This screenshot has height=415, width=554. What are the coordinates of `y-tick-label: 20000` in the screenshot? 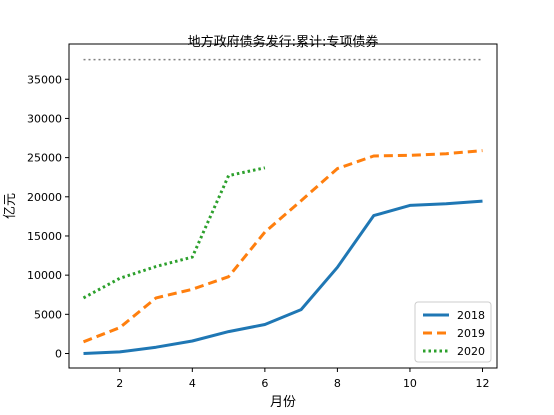 It's located at (44, 197).